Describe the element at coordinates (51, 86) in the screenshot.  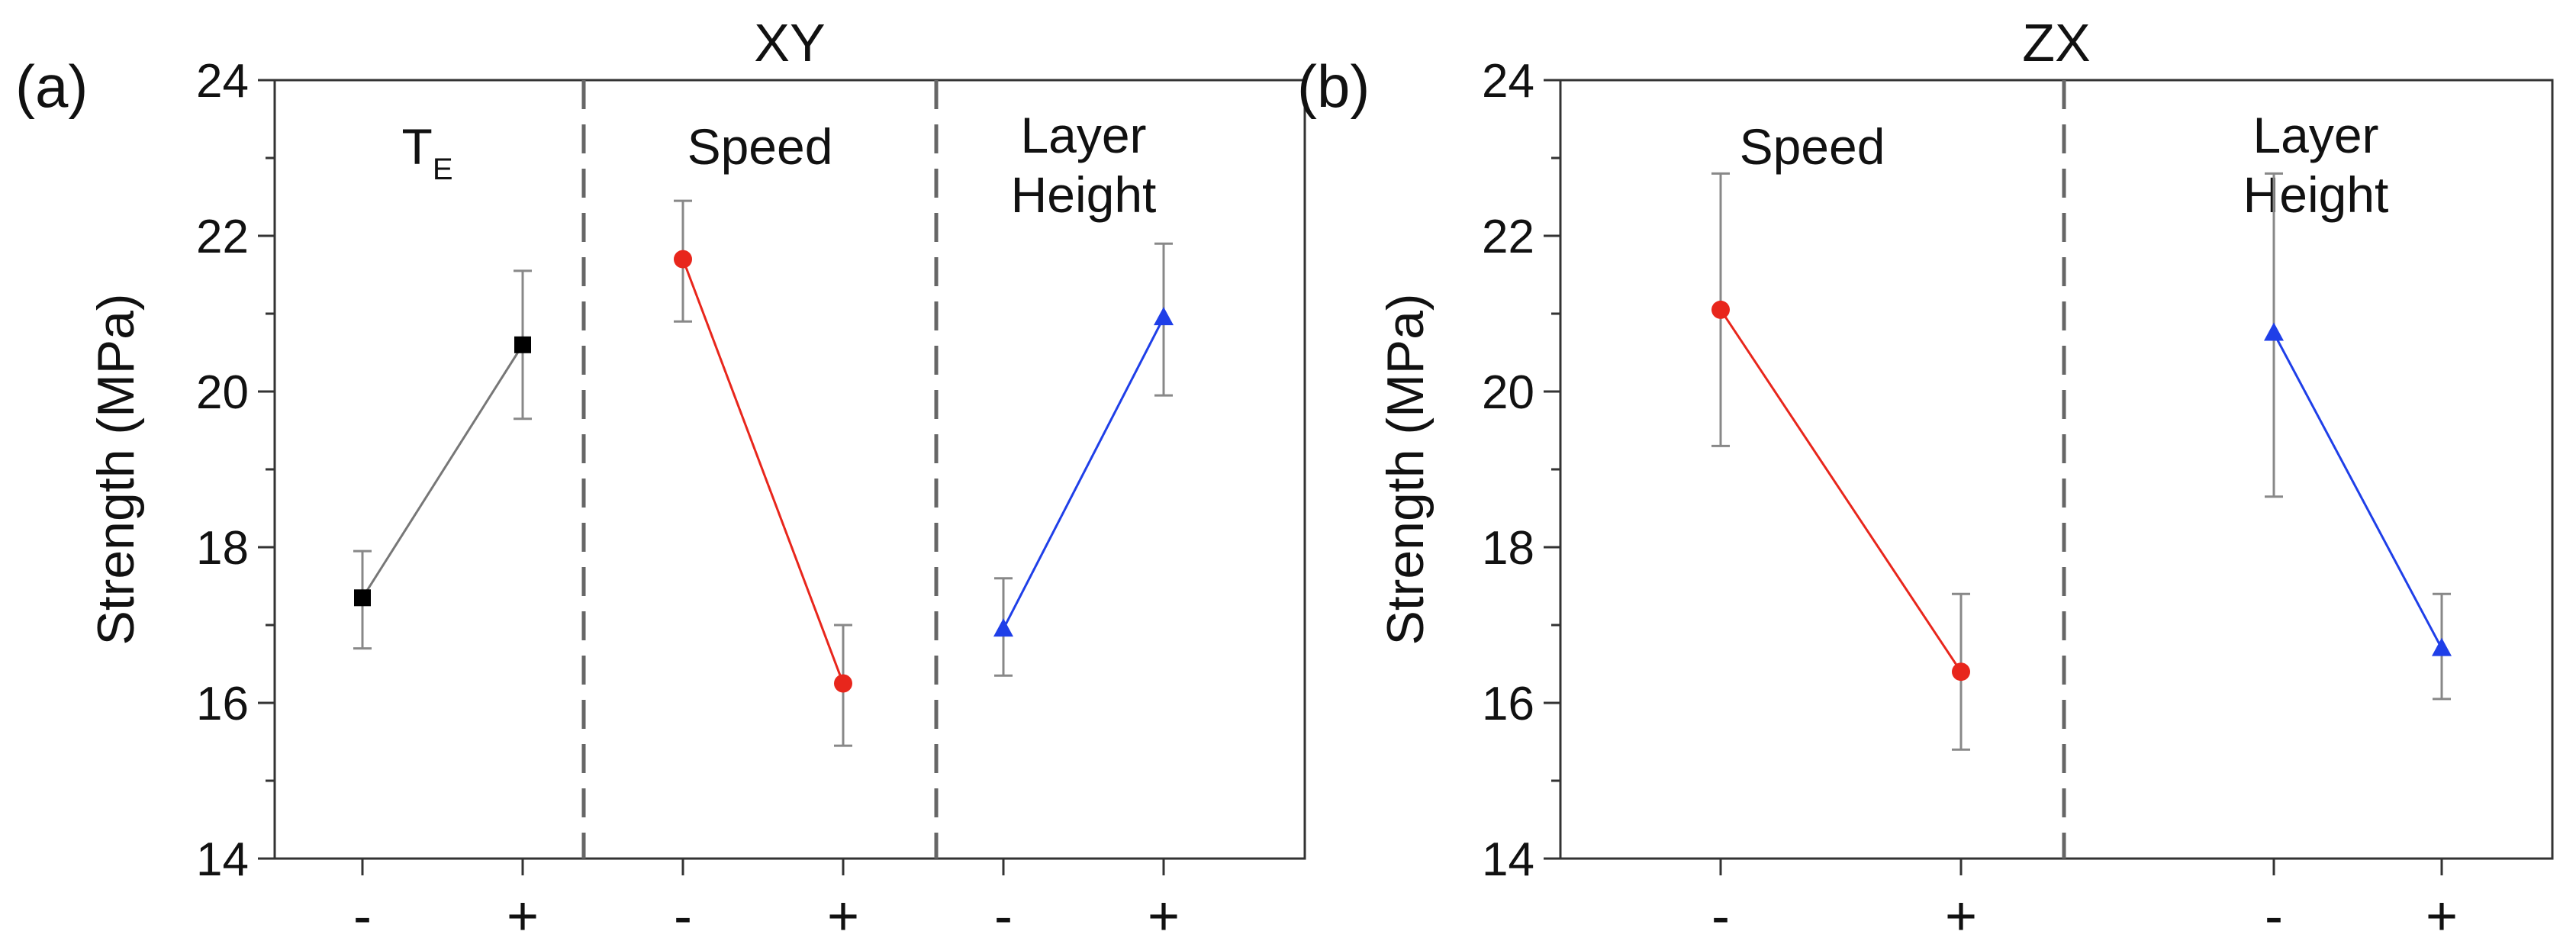
I see `panel-label: (a)` at that location.